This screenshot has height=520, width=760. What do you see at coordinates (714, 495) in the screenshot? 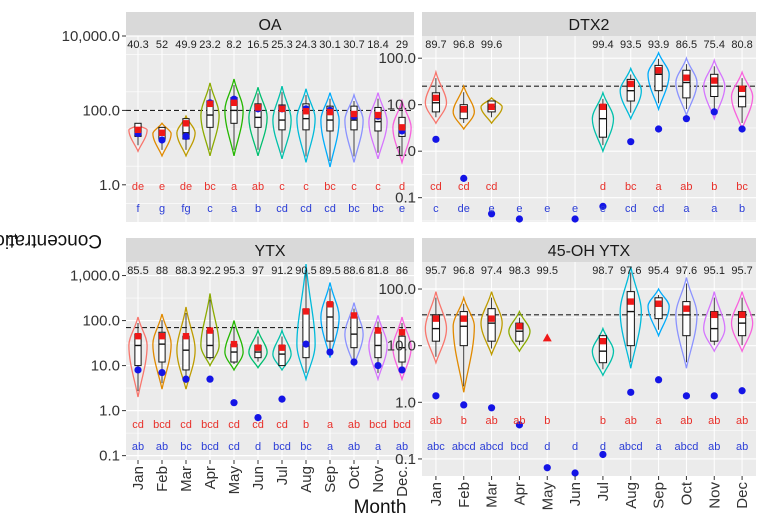
I see `x-tick-label: Nov` at bounding box center [714, 495].